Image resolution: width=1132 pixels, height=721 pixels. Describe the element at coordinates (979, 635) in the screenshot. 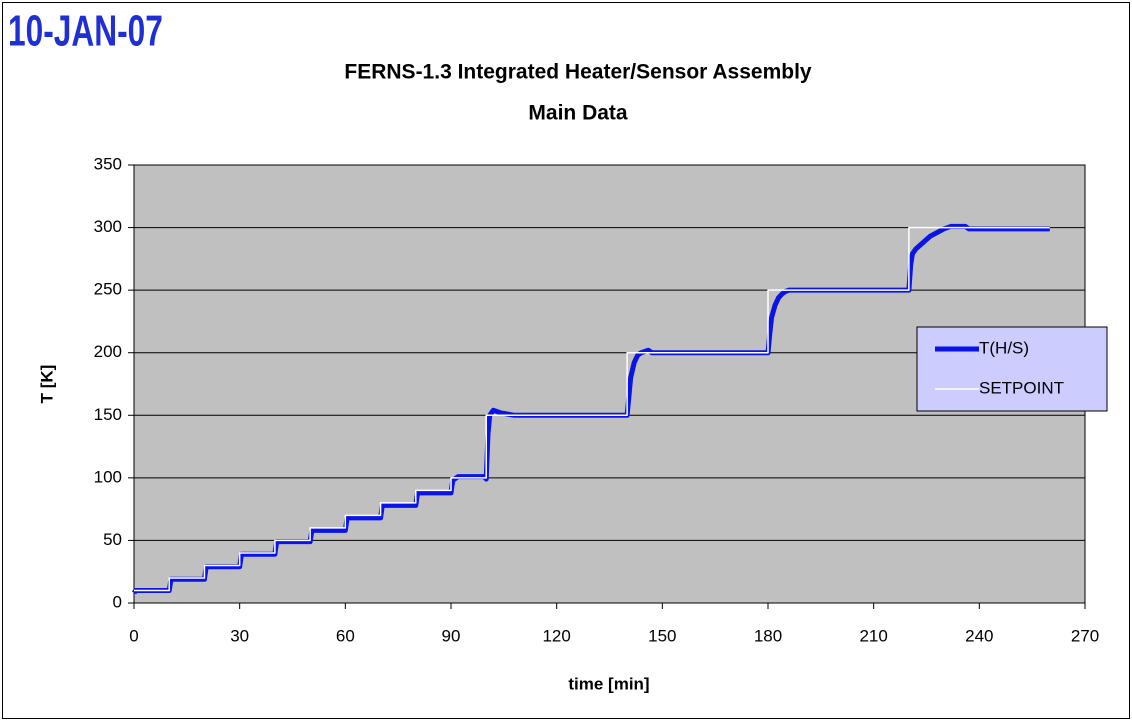

I see `x-tick-label: 240` at that location.